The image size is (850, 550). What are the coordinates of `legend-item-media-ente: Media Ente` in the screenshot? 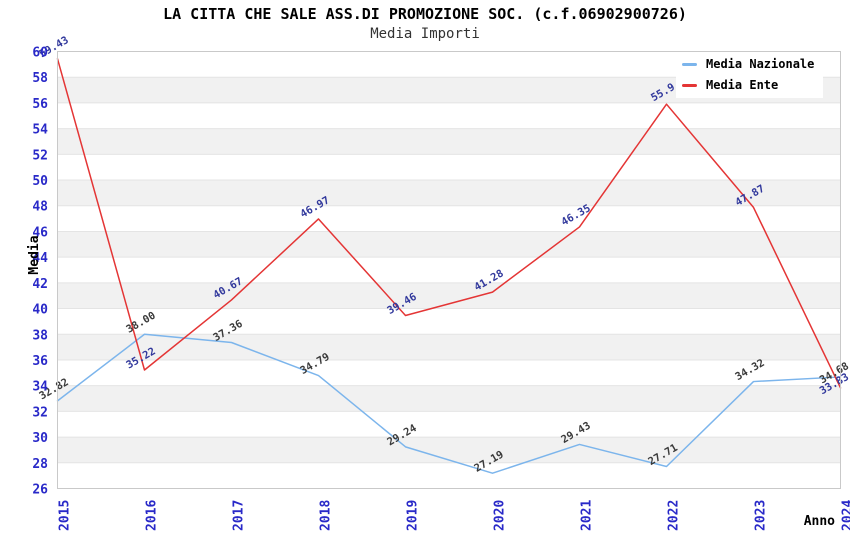 It's located at (748, 85).